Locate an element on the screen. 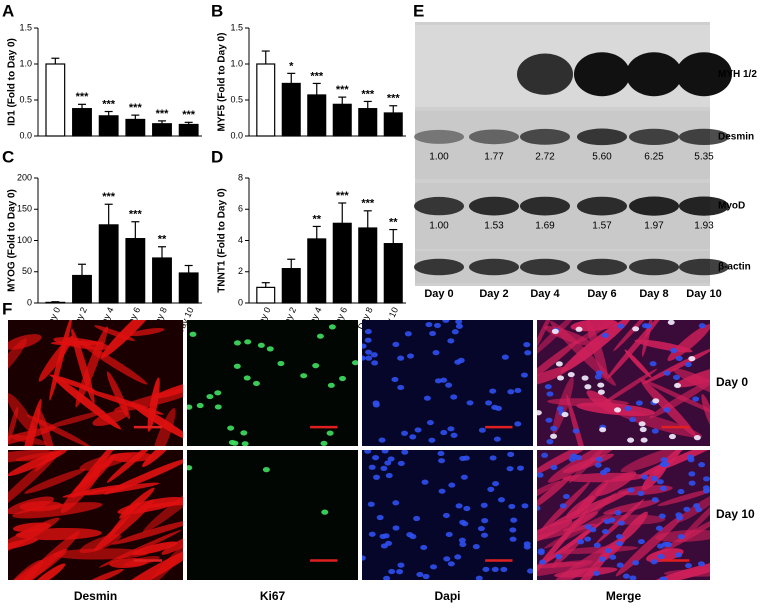 The height and width of the screenshot is (609, 764). desmin-quant: 5.35 is located at coordinates (704, 157).